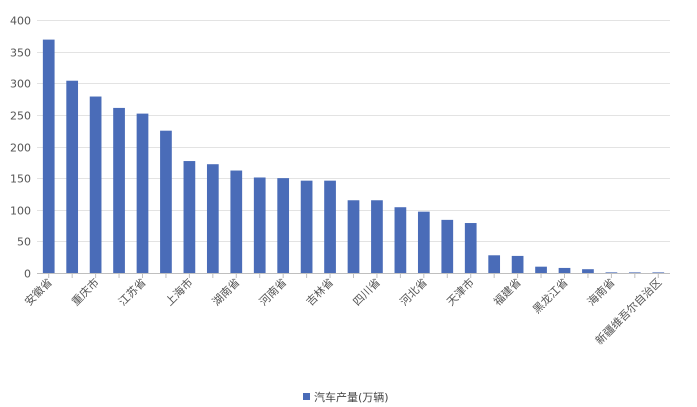 The width and height of the screenshot is (697, 407). I want to click on x-tick-label: 吉林省, so click(319, 291).